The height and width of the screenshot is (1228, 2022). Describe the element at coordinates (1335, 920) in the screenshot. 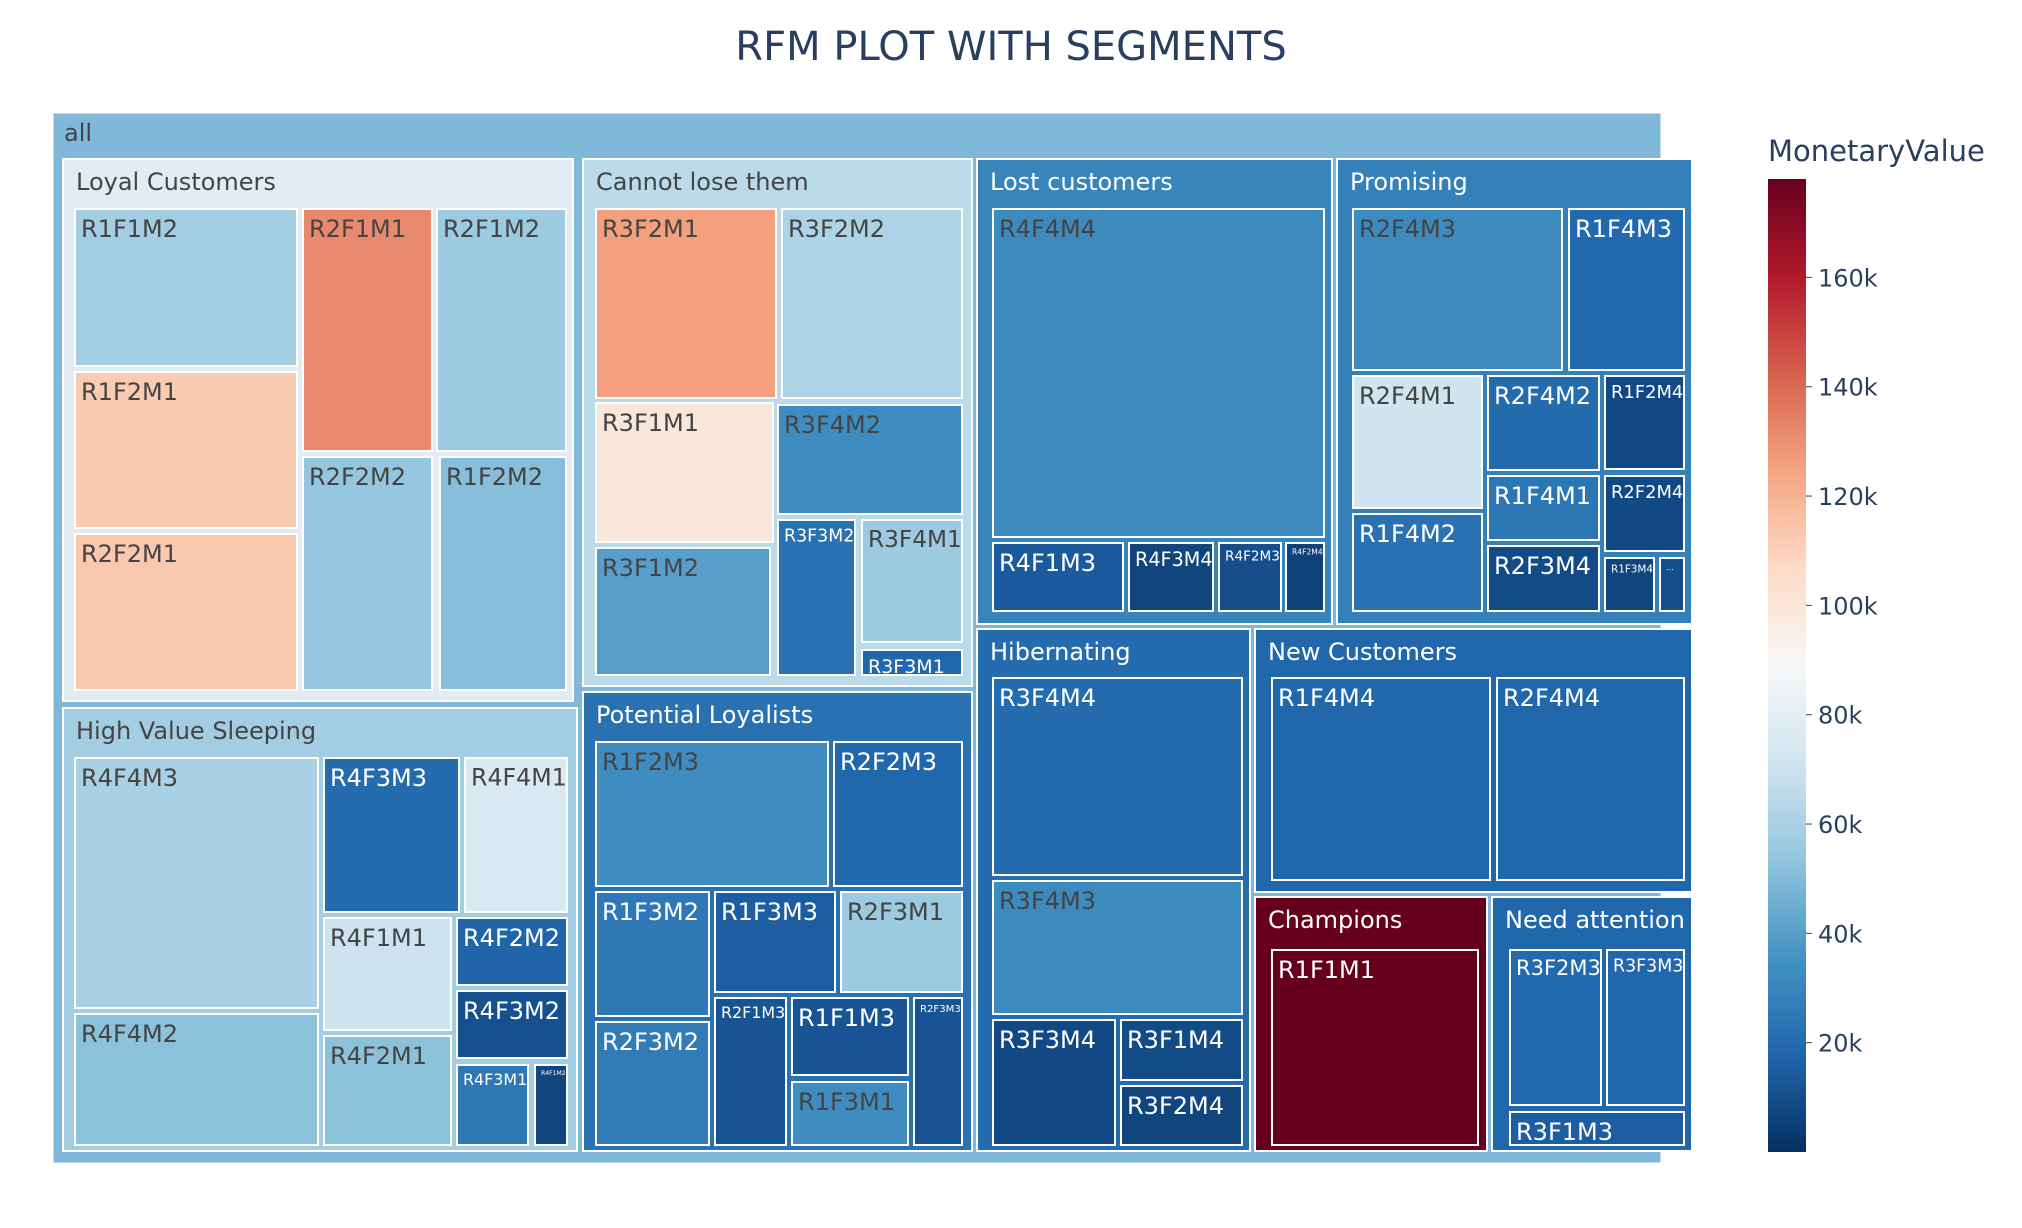

I see `segment-label-champions: Champions` at that location.